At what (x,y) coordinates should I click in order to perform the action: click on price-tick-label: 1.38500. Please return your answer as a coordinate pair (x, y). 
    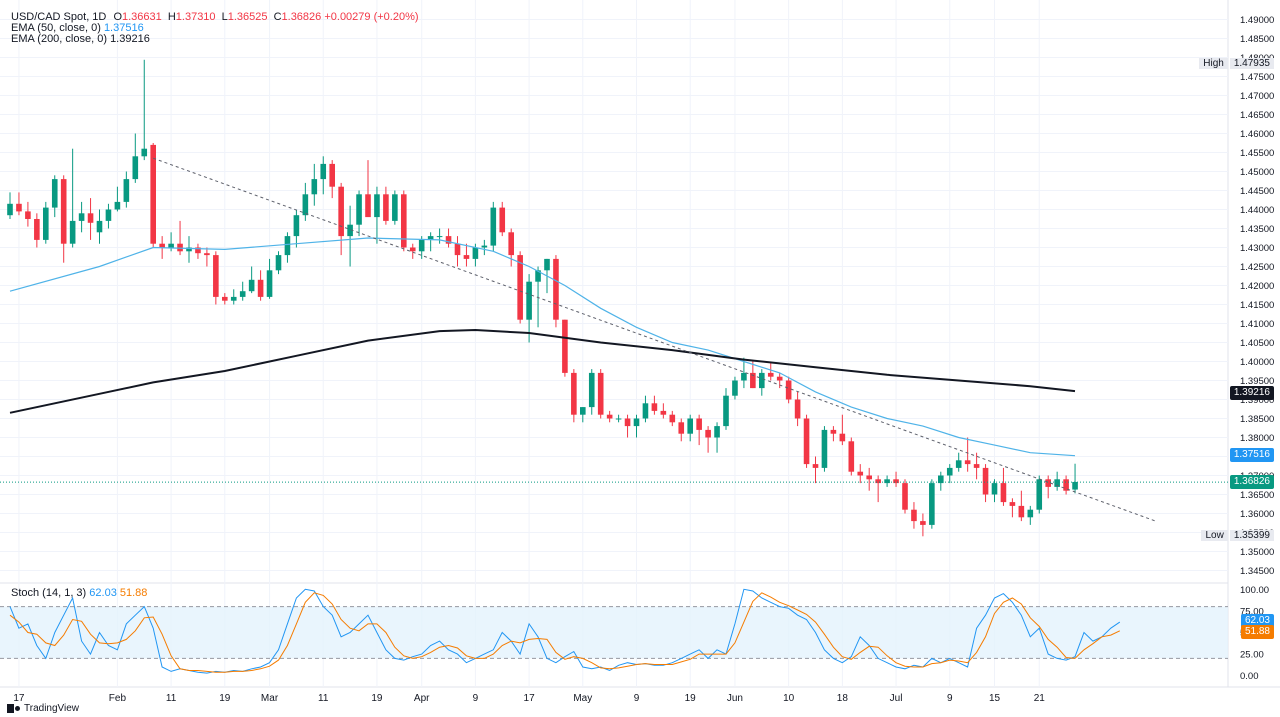
    Looking at the image, I should click on (1257, 419).